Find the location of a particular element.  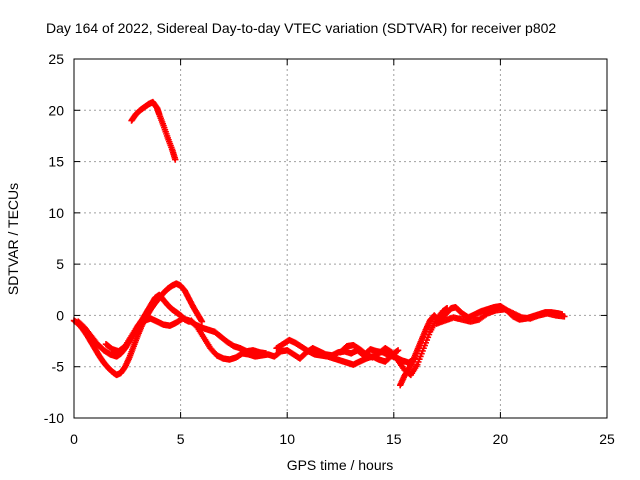

y-tick-label: 15 is located at coordinates (56, 162).